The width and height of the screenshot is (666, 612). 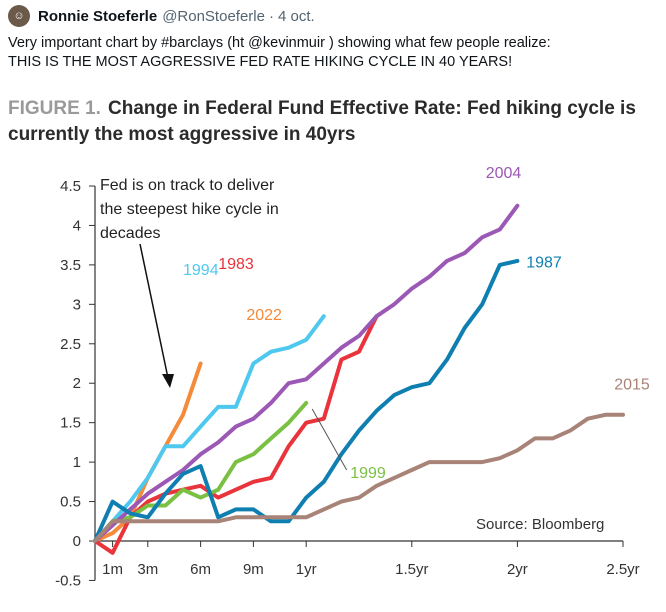 What do you see at coordinates (68, 580) in the screenshot?
I see `y-tick-label: -0.5` at bounding box center [68, 580].